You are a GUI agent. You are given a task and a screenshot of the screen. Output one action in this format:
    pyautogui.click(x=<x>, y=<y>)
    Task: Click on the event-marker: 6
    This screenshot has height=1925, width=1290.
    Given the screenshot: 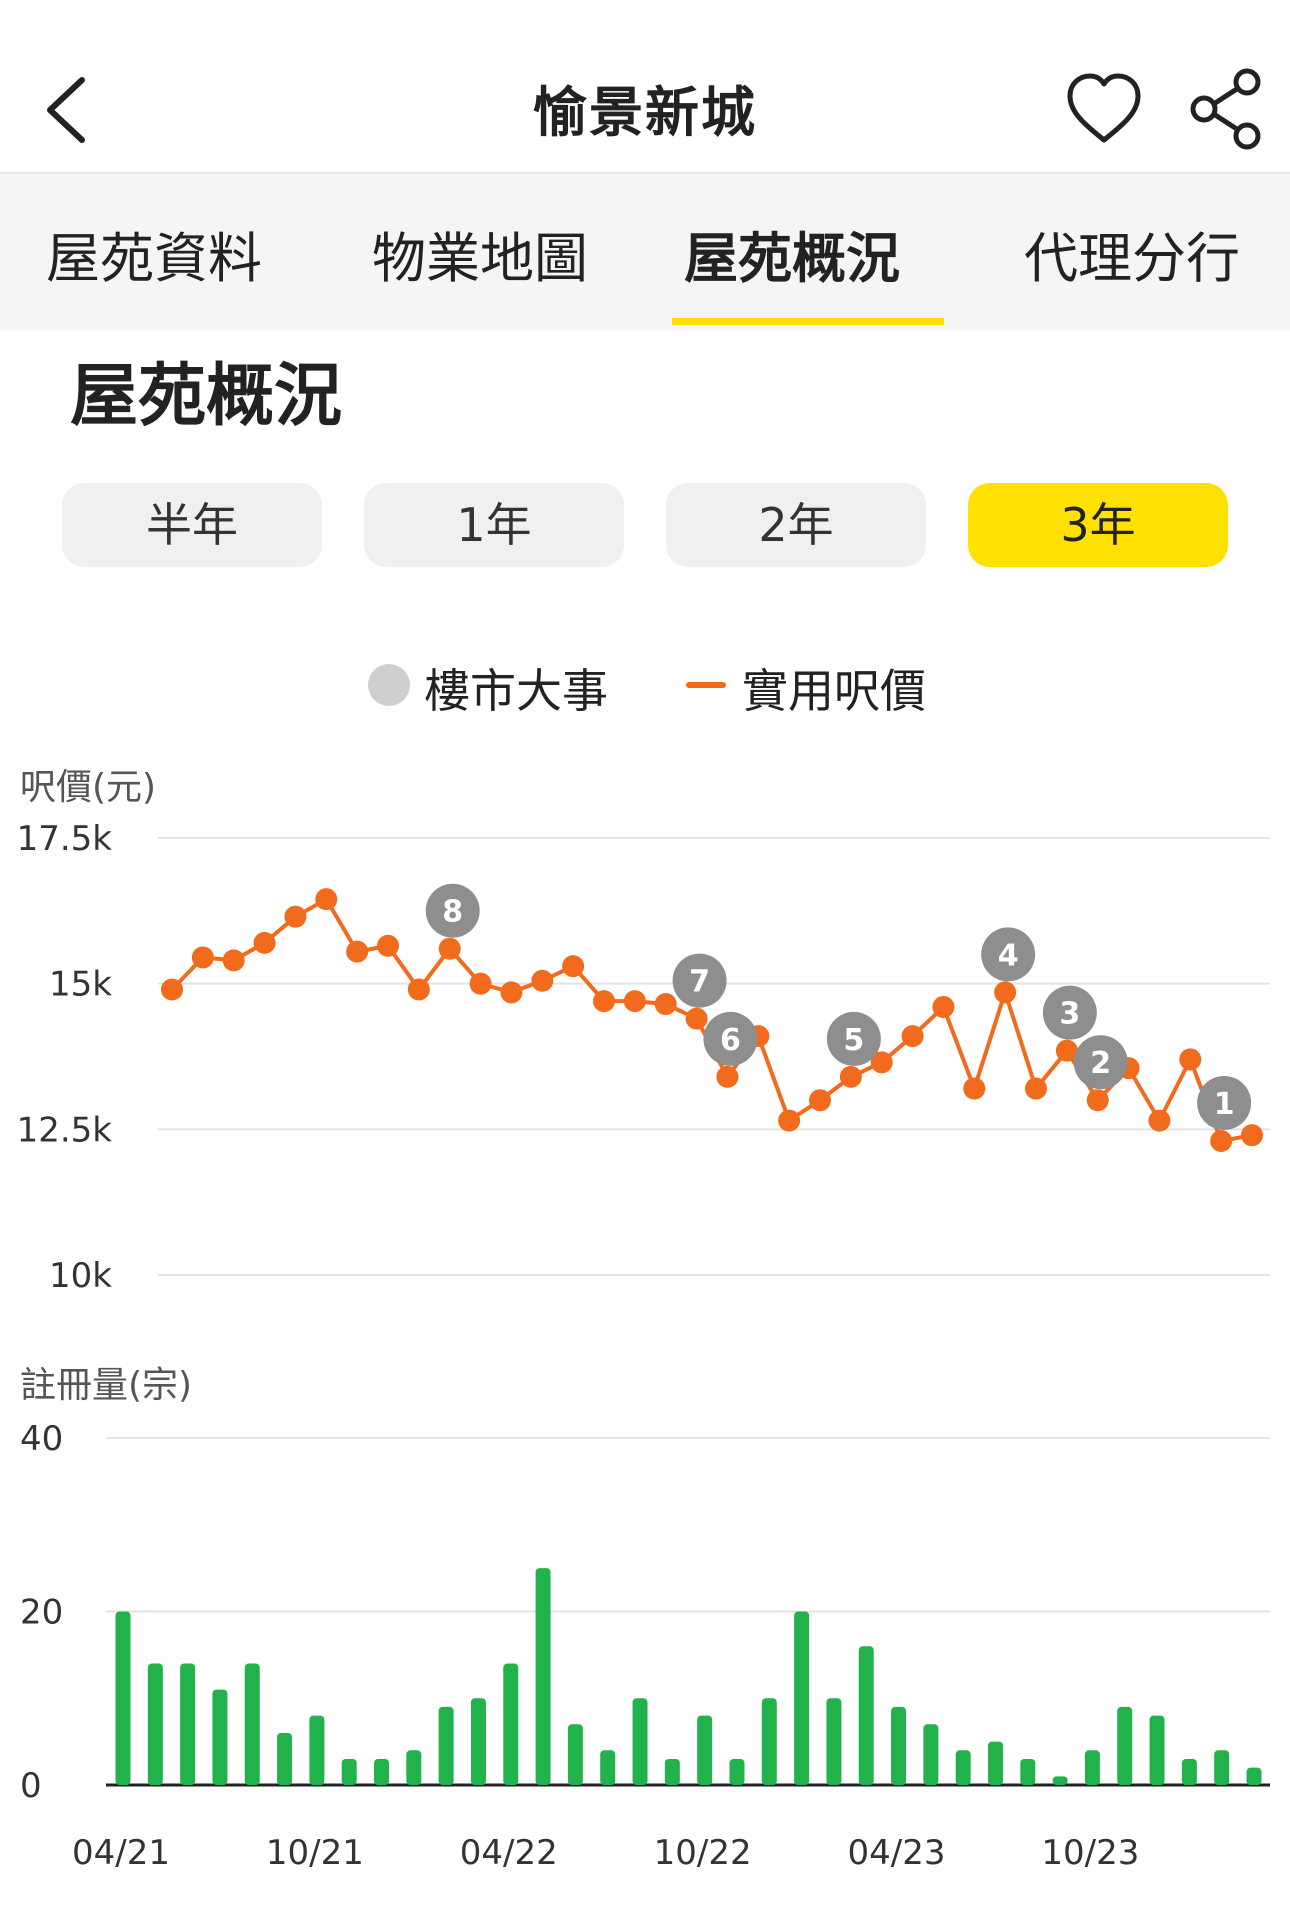 What is the action you would take?
    pyautogui.click(x=730, y=1038)
    